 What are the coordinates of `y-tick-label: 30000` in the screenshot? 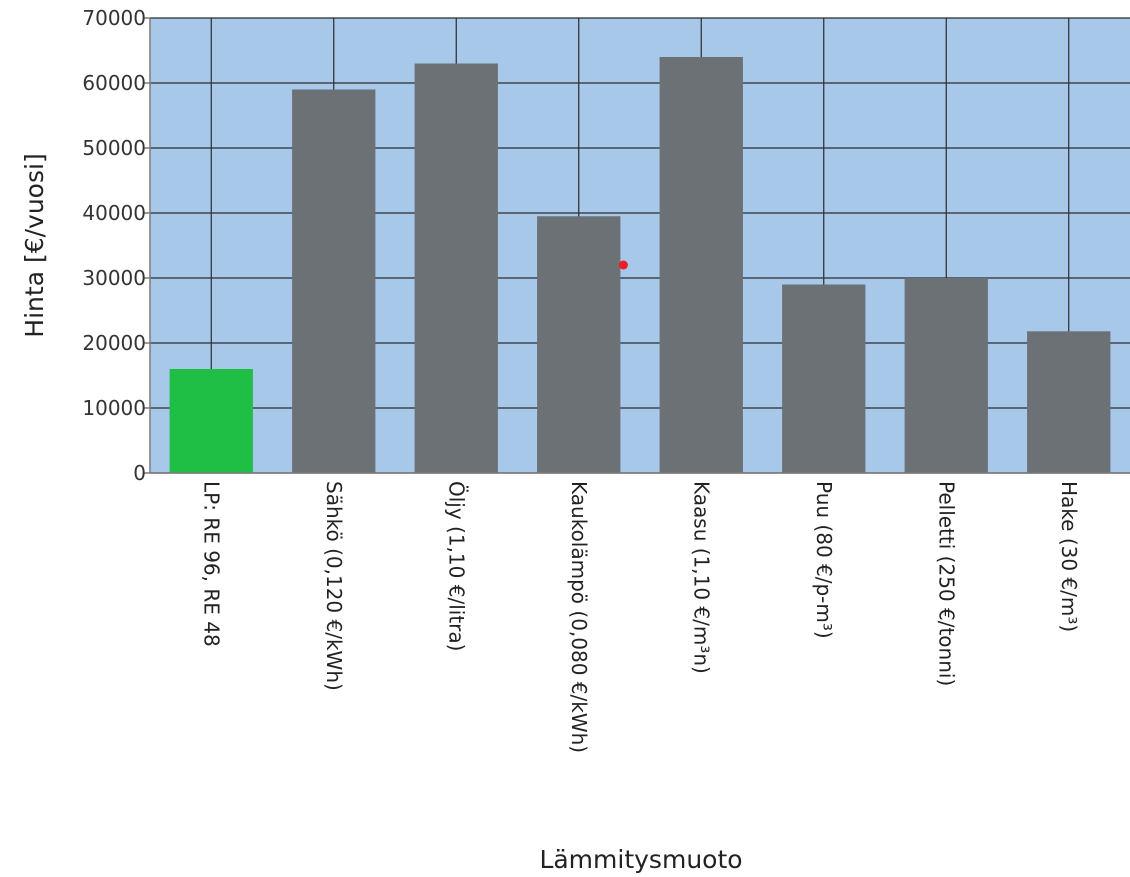 It's located at (114, 278).